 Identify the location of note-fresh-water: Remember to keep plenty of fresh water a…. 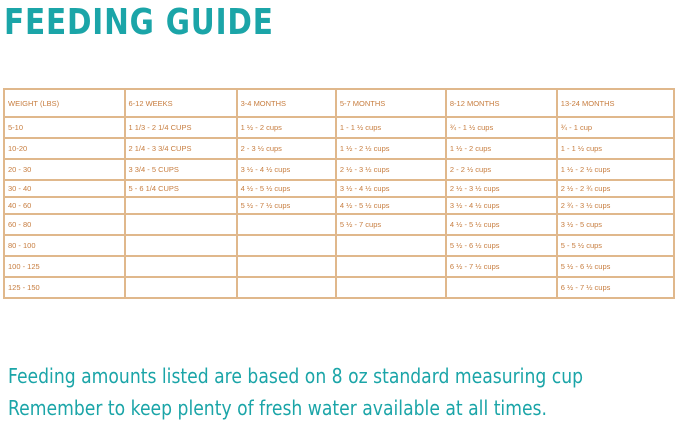
(277, 408).